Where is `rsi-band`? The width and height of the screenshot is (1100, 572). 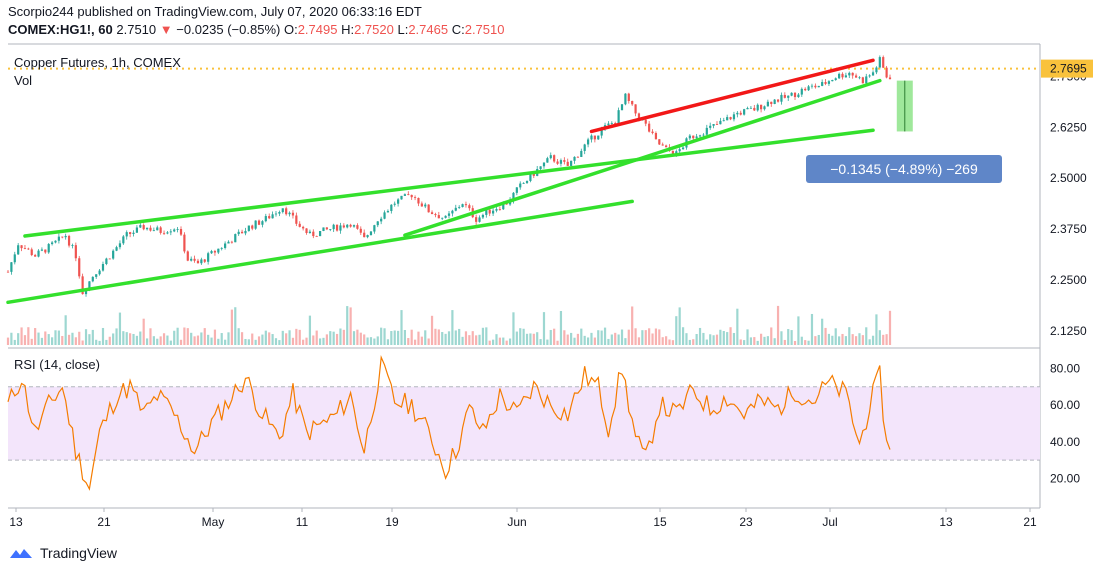 rsi-band is located at coordinates (524, 423).